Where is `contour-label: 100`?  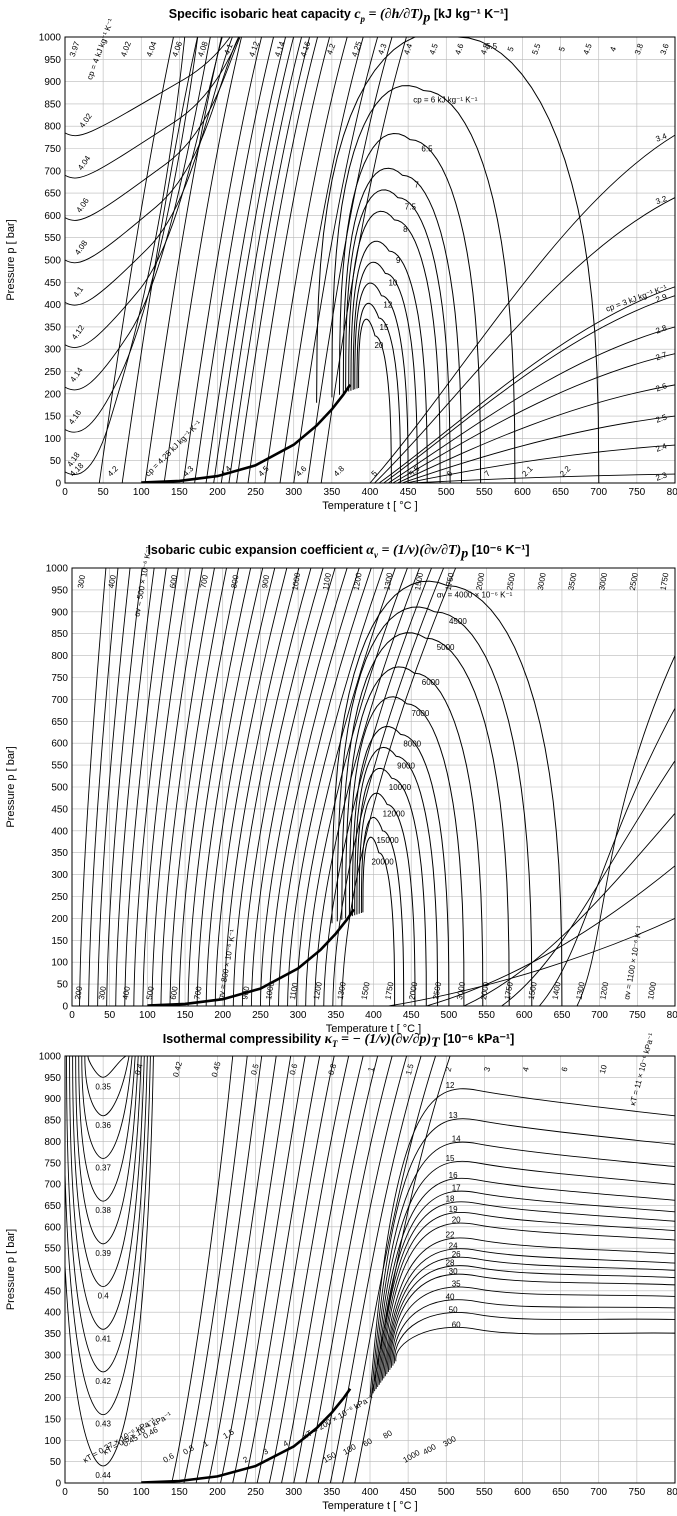 contour-label: 100 is located at coordinates (350, 1449).